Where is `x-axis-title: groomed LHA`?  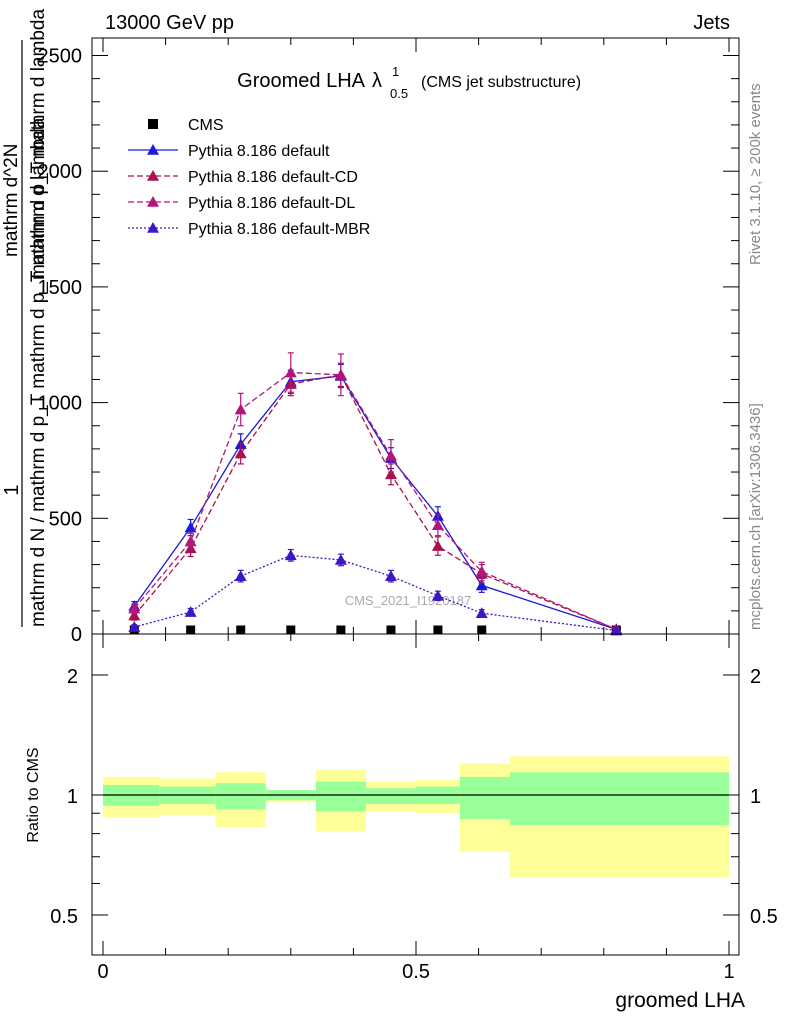 x-axis-title: groomed LHA is located at coordinates (680, 1000).